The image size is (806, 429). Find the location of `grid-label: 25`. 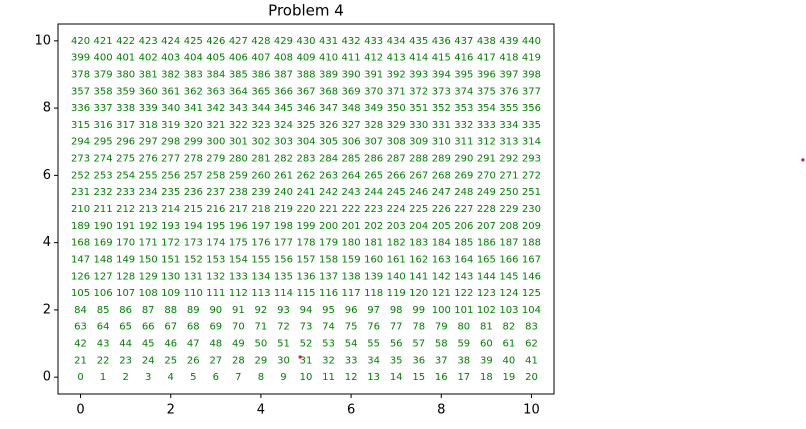

grid-label: 25 is located at coordinates (170, 360).